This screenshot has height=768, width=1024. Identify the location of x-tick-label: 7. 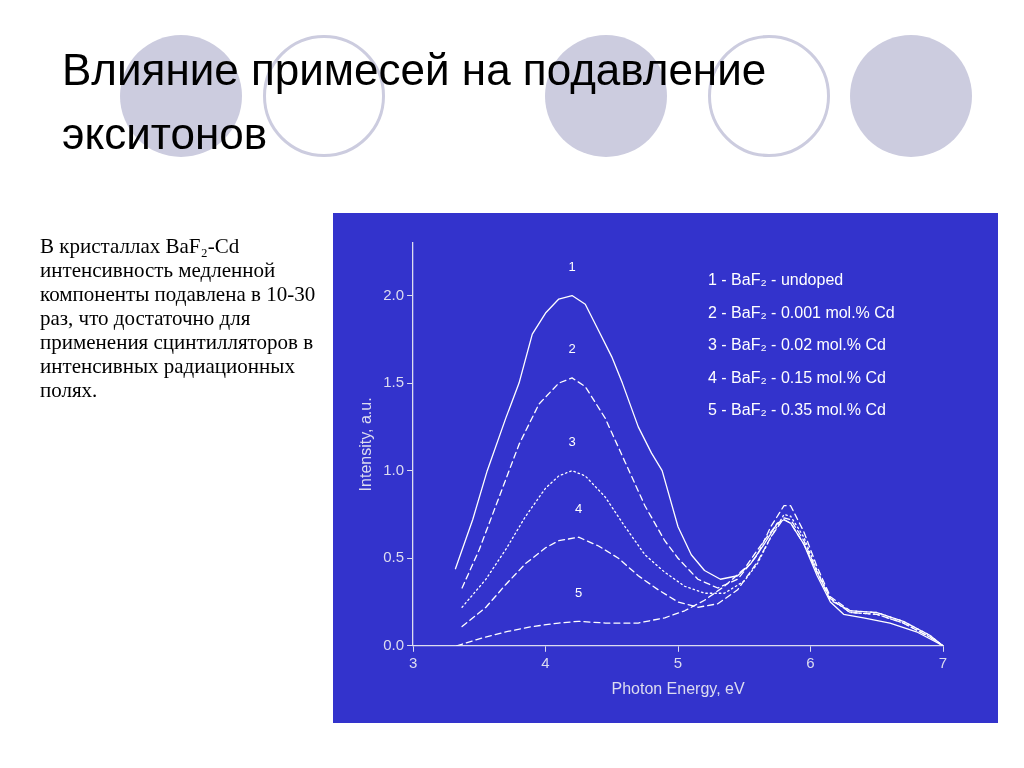
(943, 662).